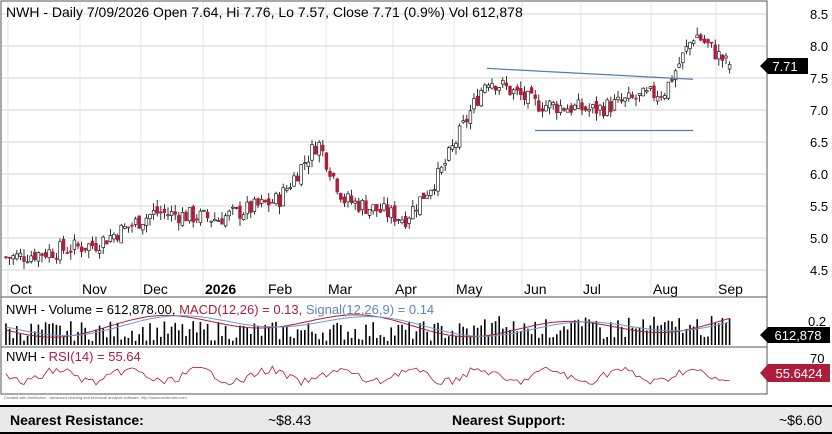 The image size is (832, 434). Describe the element at coordinates (367, 326) in the screenshot. I see `signal-line` at that location.